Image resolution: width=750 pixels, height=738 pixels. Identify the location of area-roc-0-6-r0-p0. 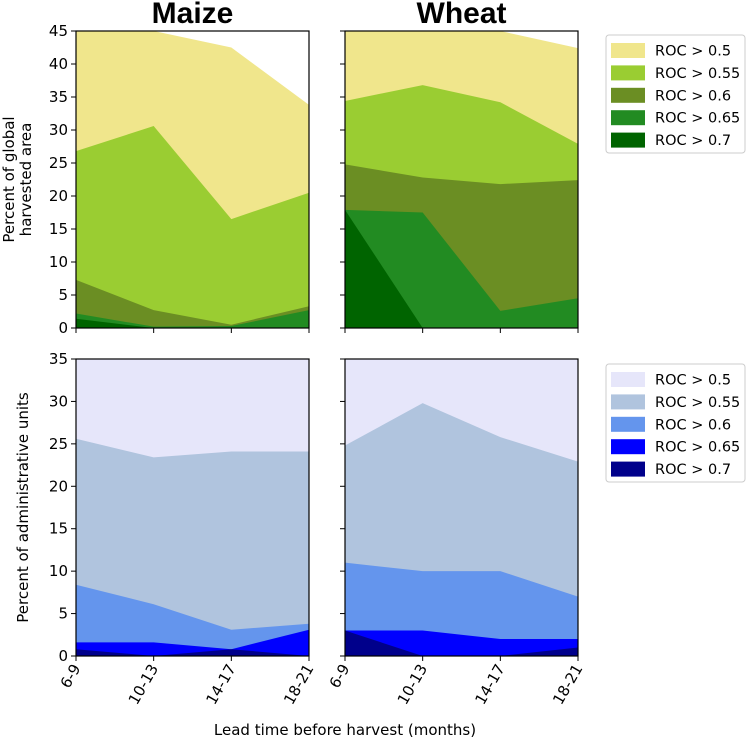
(192, 303).